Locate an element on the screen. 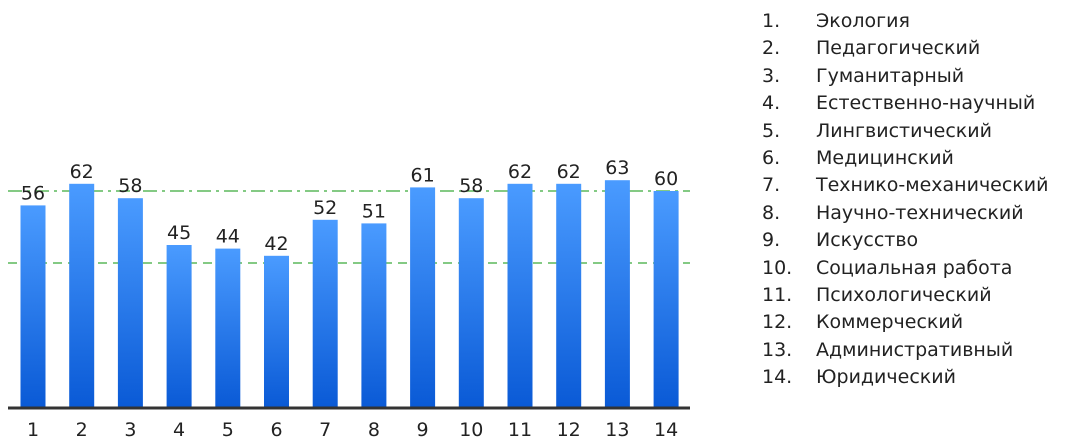  legend-item: 7. Технико-механический is located at coordinates (905, 185).